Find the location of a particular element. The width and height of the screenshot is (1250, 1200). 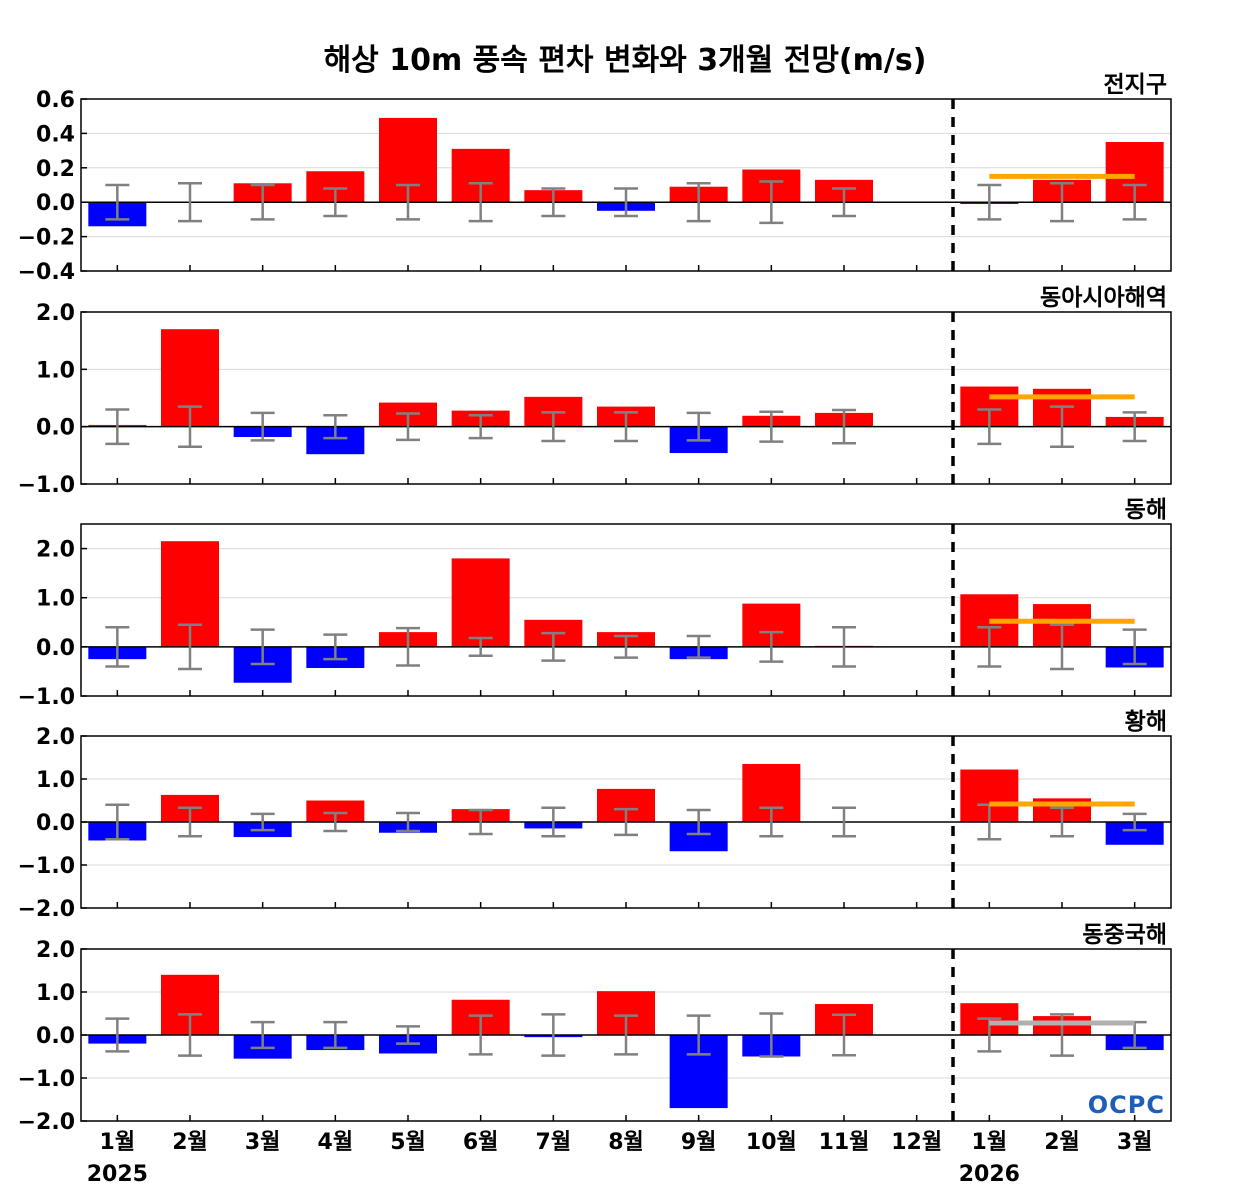

y-tick-label: 0.2 is located at coordinates (55, 169).